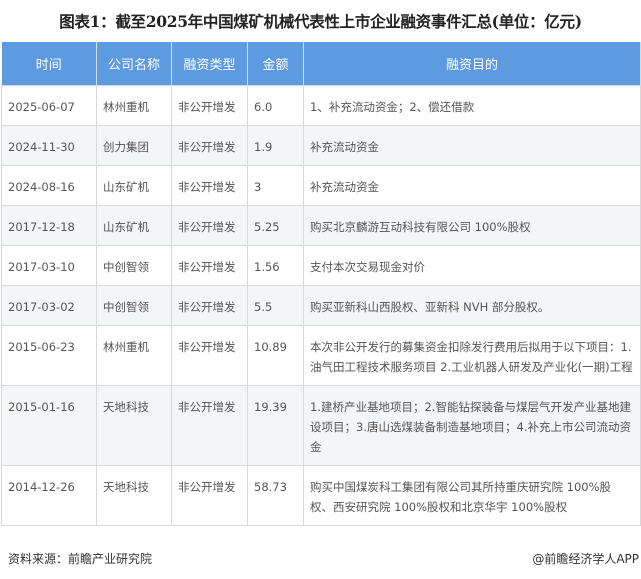 The width and height of the screenshot is (641, 579). Describe the element at coordinates (49, 495) in the screenshot. I see `cell-time: 2014-12-26` at that location.